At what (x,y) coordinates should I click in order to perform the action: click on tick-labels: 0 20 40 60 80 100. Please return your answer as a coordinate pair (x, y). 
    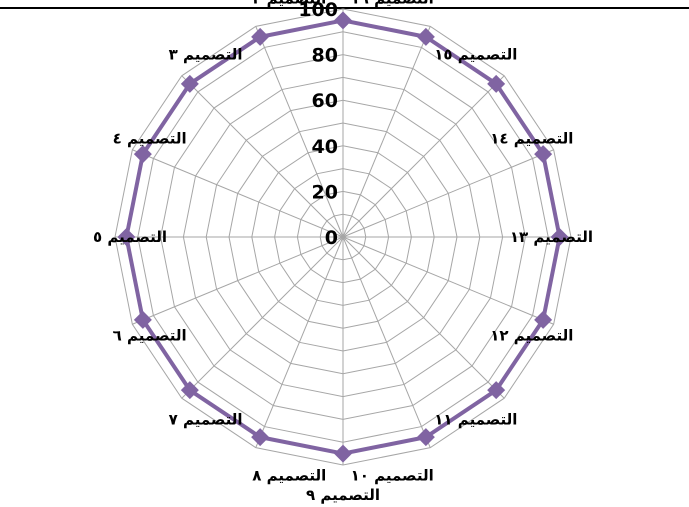
    Looking at the image, I should click on (318, 124).